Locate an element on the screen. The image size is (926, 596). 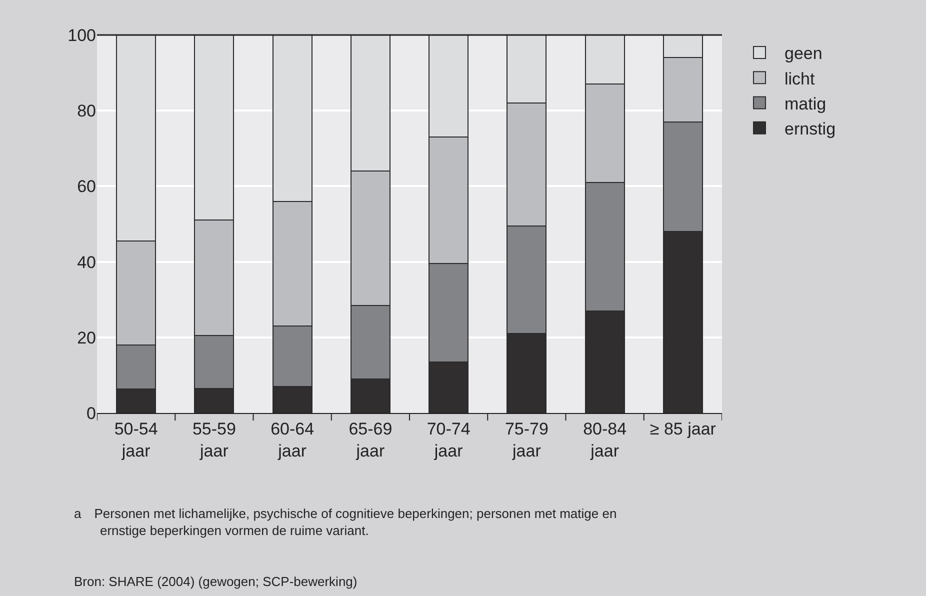
text: Bron: SHARE (2004) (gewogen; SCP-bewerking) is located at coordinates (216, 581).